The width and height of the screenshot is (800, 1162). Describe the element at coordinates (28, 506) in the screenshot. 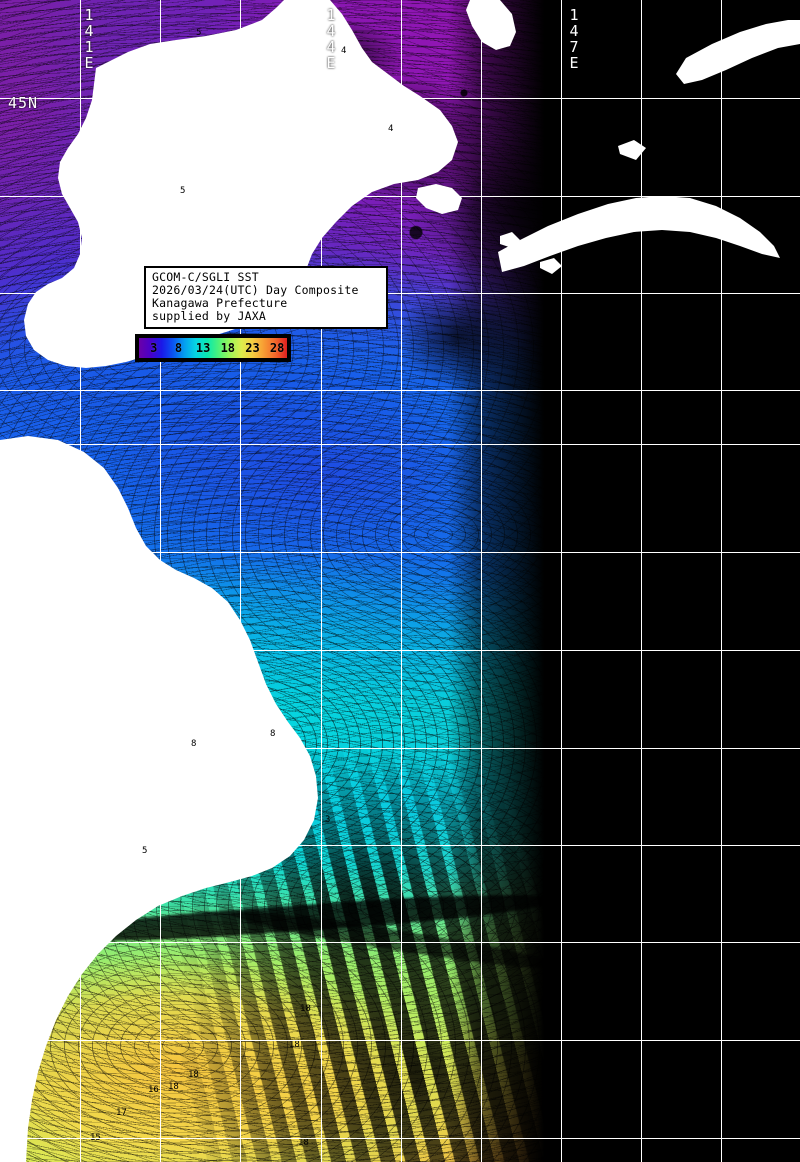

I see `land-honshu-west-bay` at that location.